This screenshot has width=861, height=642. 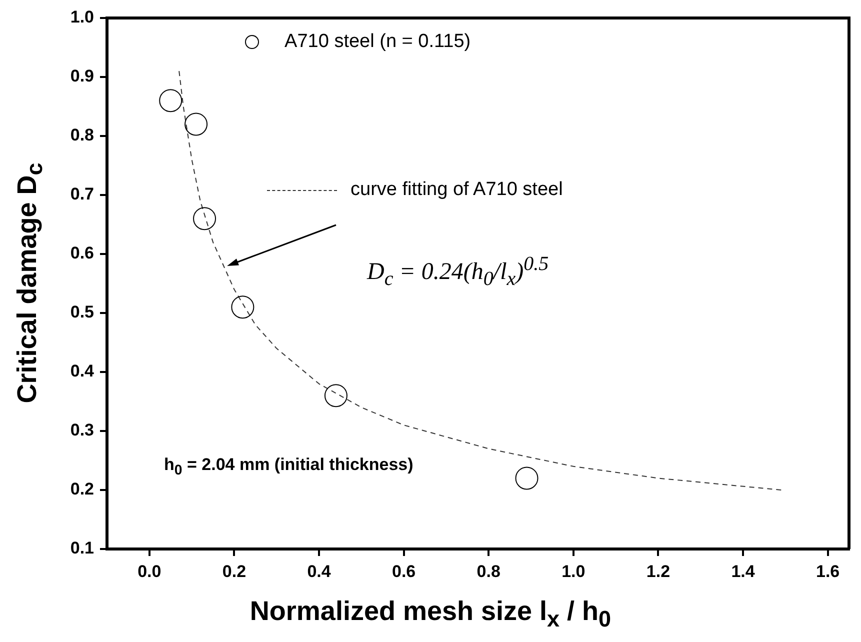 What do you see at coordinates (82, 194) in the screenshot?
I see `y-tick-label: 0.7` at bounding box center [82, 194].